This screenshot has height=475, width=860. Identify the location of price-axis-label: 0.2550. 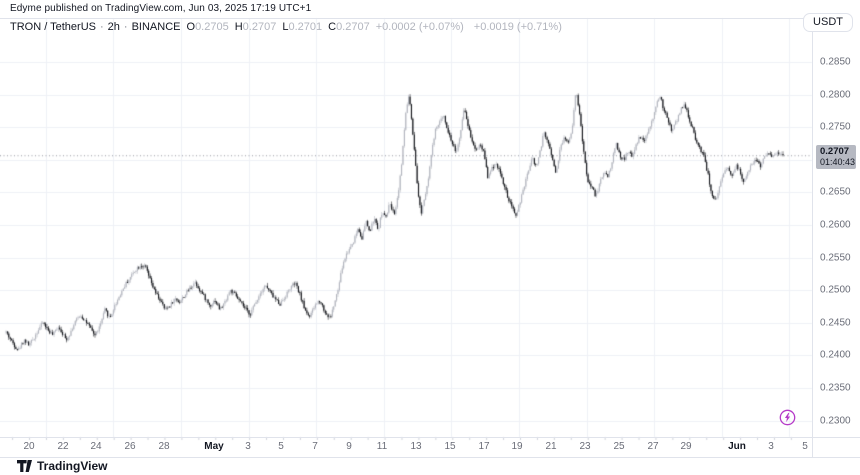
(835, 258).